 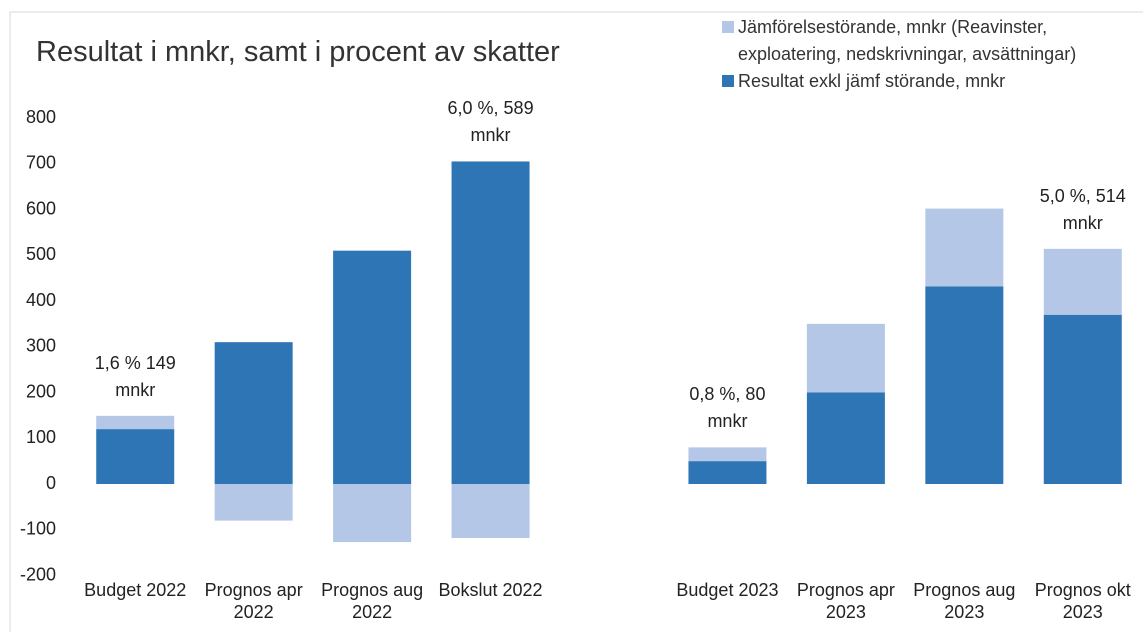 What do you see at coordinates (38, 574) in the screenshot?
I see `y-tick-label: -200` at bounding box center [38, 574].